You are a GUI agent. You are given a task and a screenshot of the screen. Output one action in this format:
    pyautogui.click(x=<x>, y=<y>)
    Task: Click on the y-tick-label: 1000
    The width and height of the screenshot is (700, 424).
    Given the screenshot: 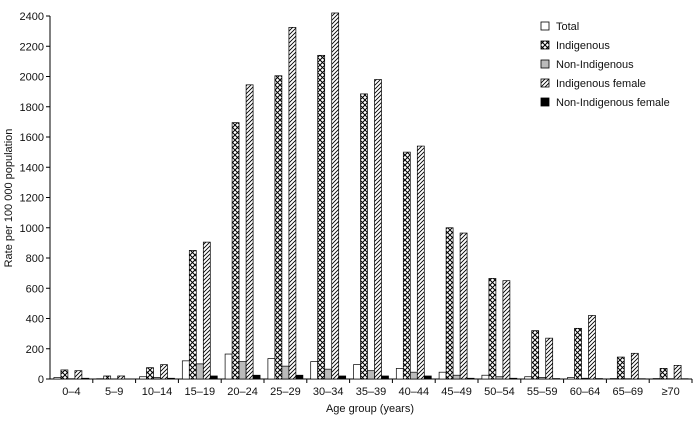 What is the action you would take?
    pyautogui.click(x=32, y=229)
    